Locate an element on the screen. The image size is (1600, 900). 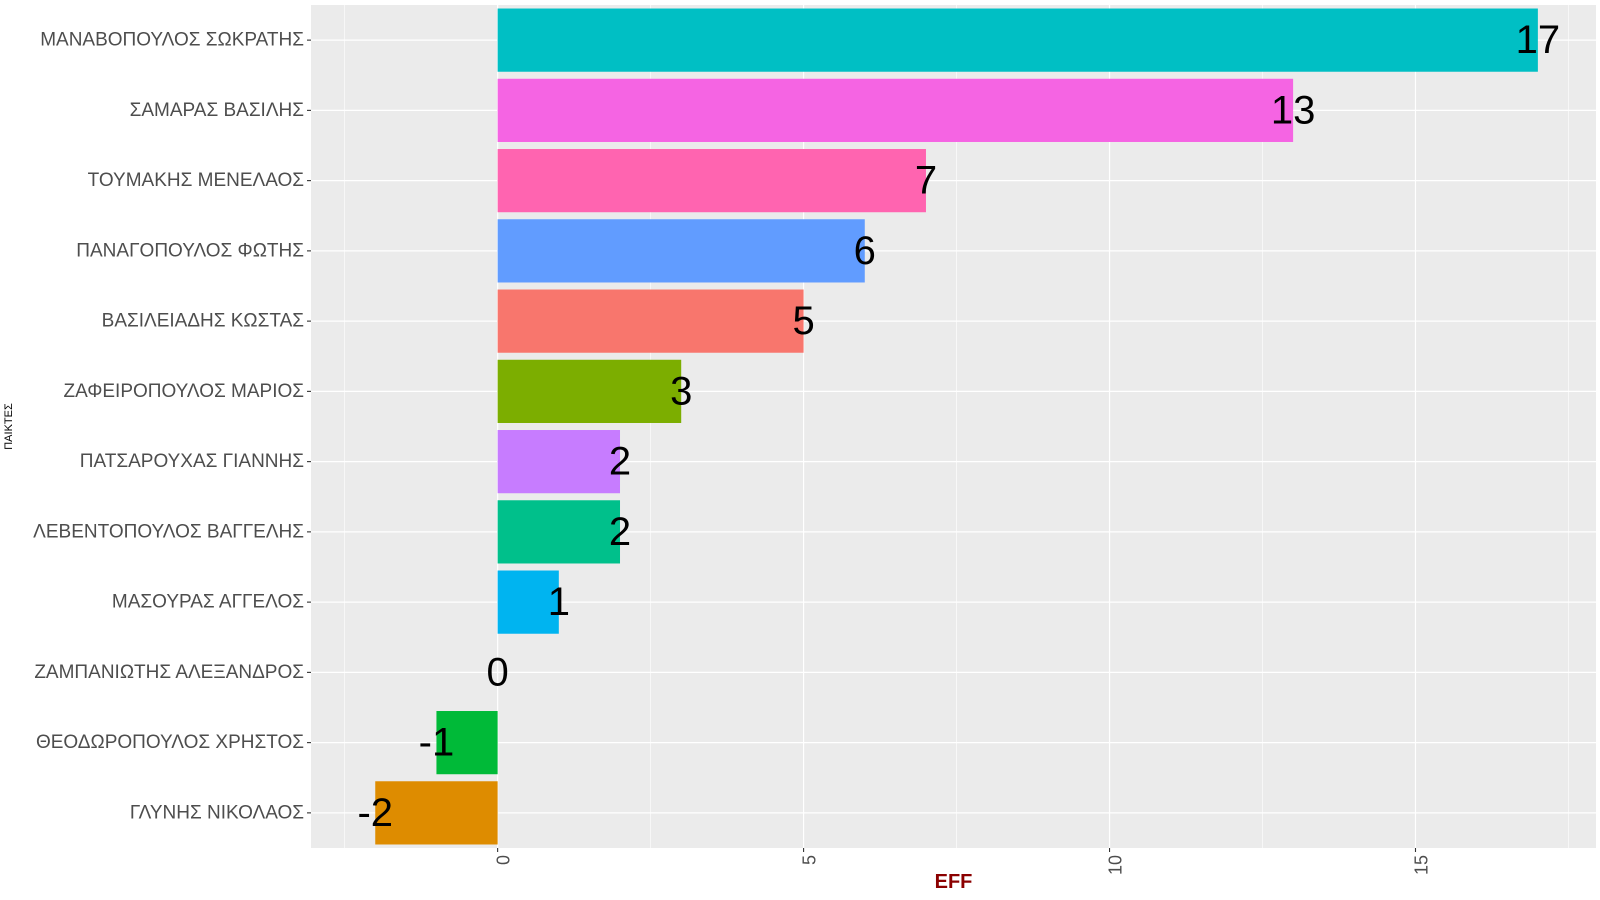
y-tick-label: ΜΑΝΑΒΟΠΟΥΛΟΣ ΣΩΚΡΑΤΗΣ is located at coordinates (172, 40).